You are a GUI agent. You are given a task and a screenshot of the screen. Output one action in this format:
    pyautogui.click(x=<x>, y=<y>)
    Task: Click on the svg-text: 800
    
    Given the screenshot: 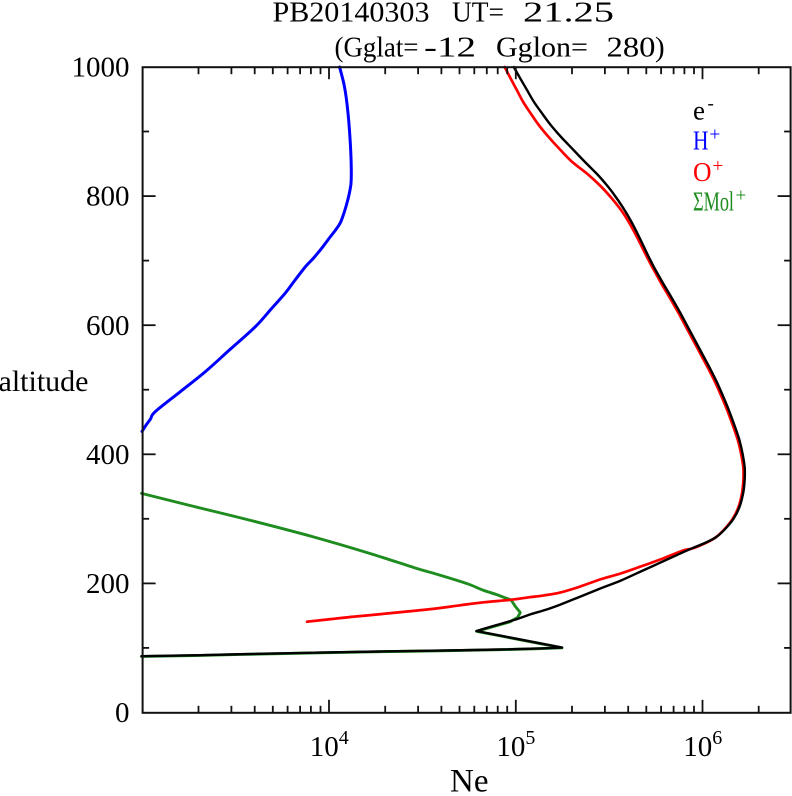 What is the action you would take?
    pyautogui.click(x=108, y=197)
    